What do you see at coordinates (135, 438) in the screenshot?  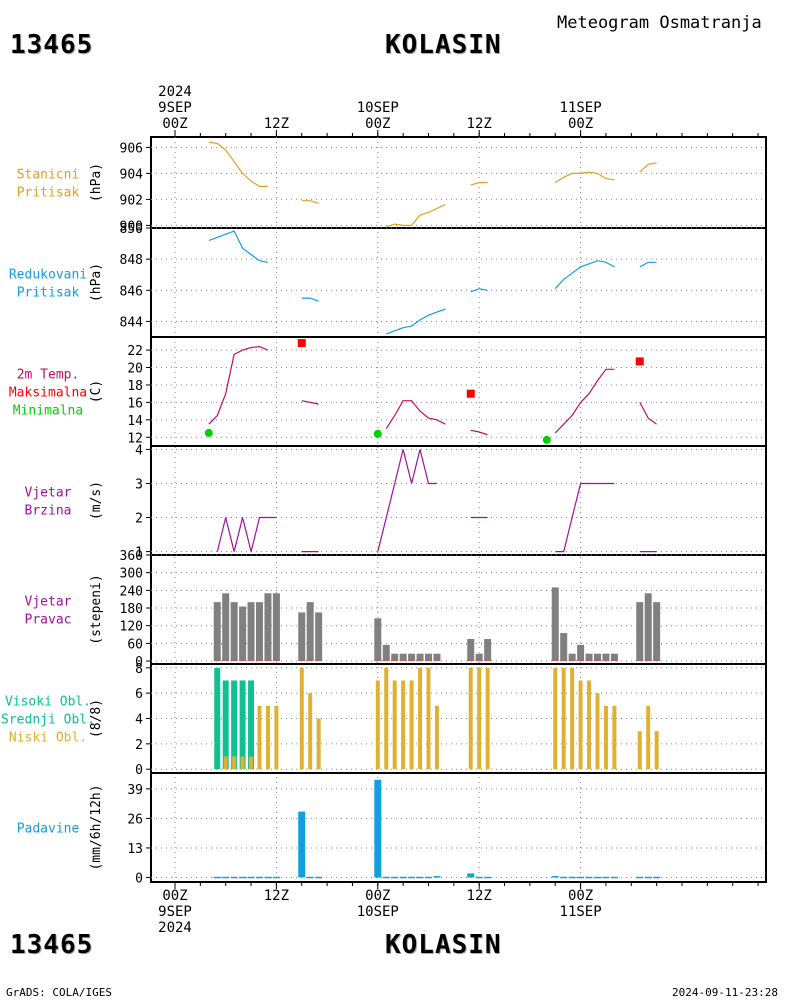 I see `y-tick-label: 12` at bounding box center [135, 438].